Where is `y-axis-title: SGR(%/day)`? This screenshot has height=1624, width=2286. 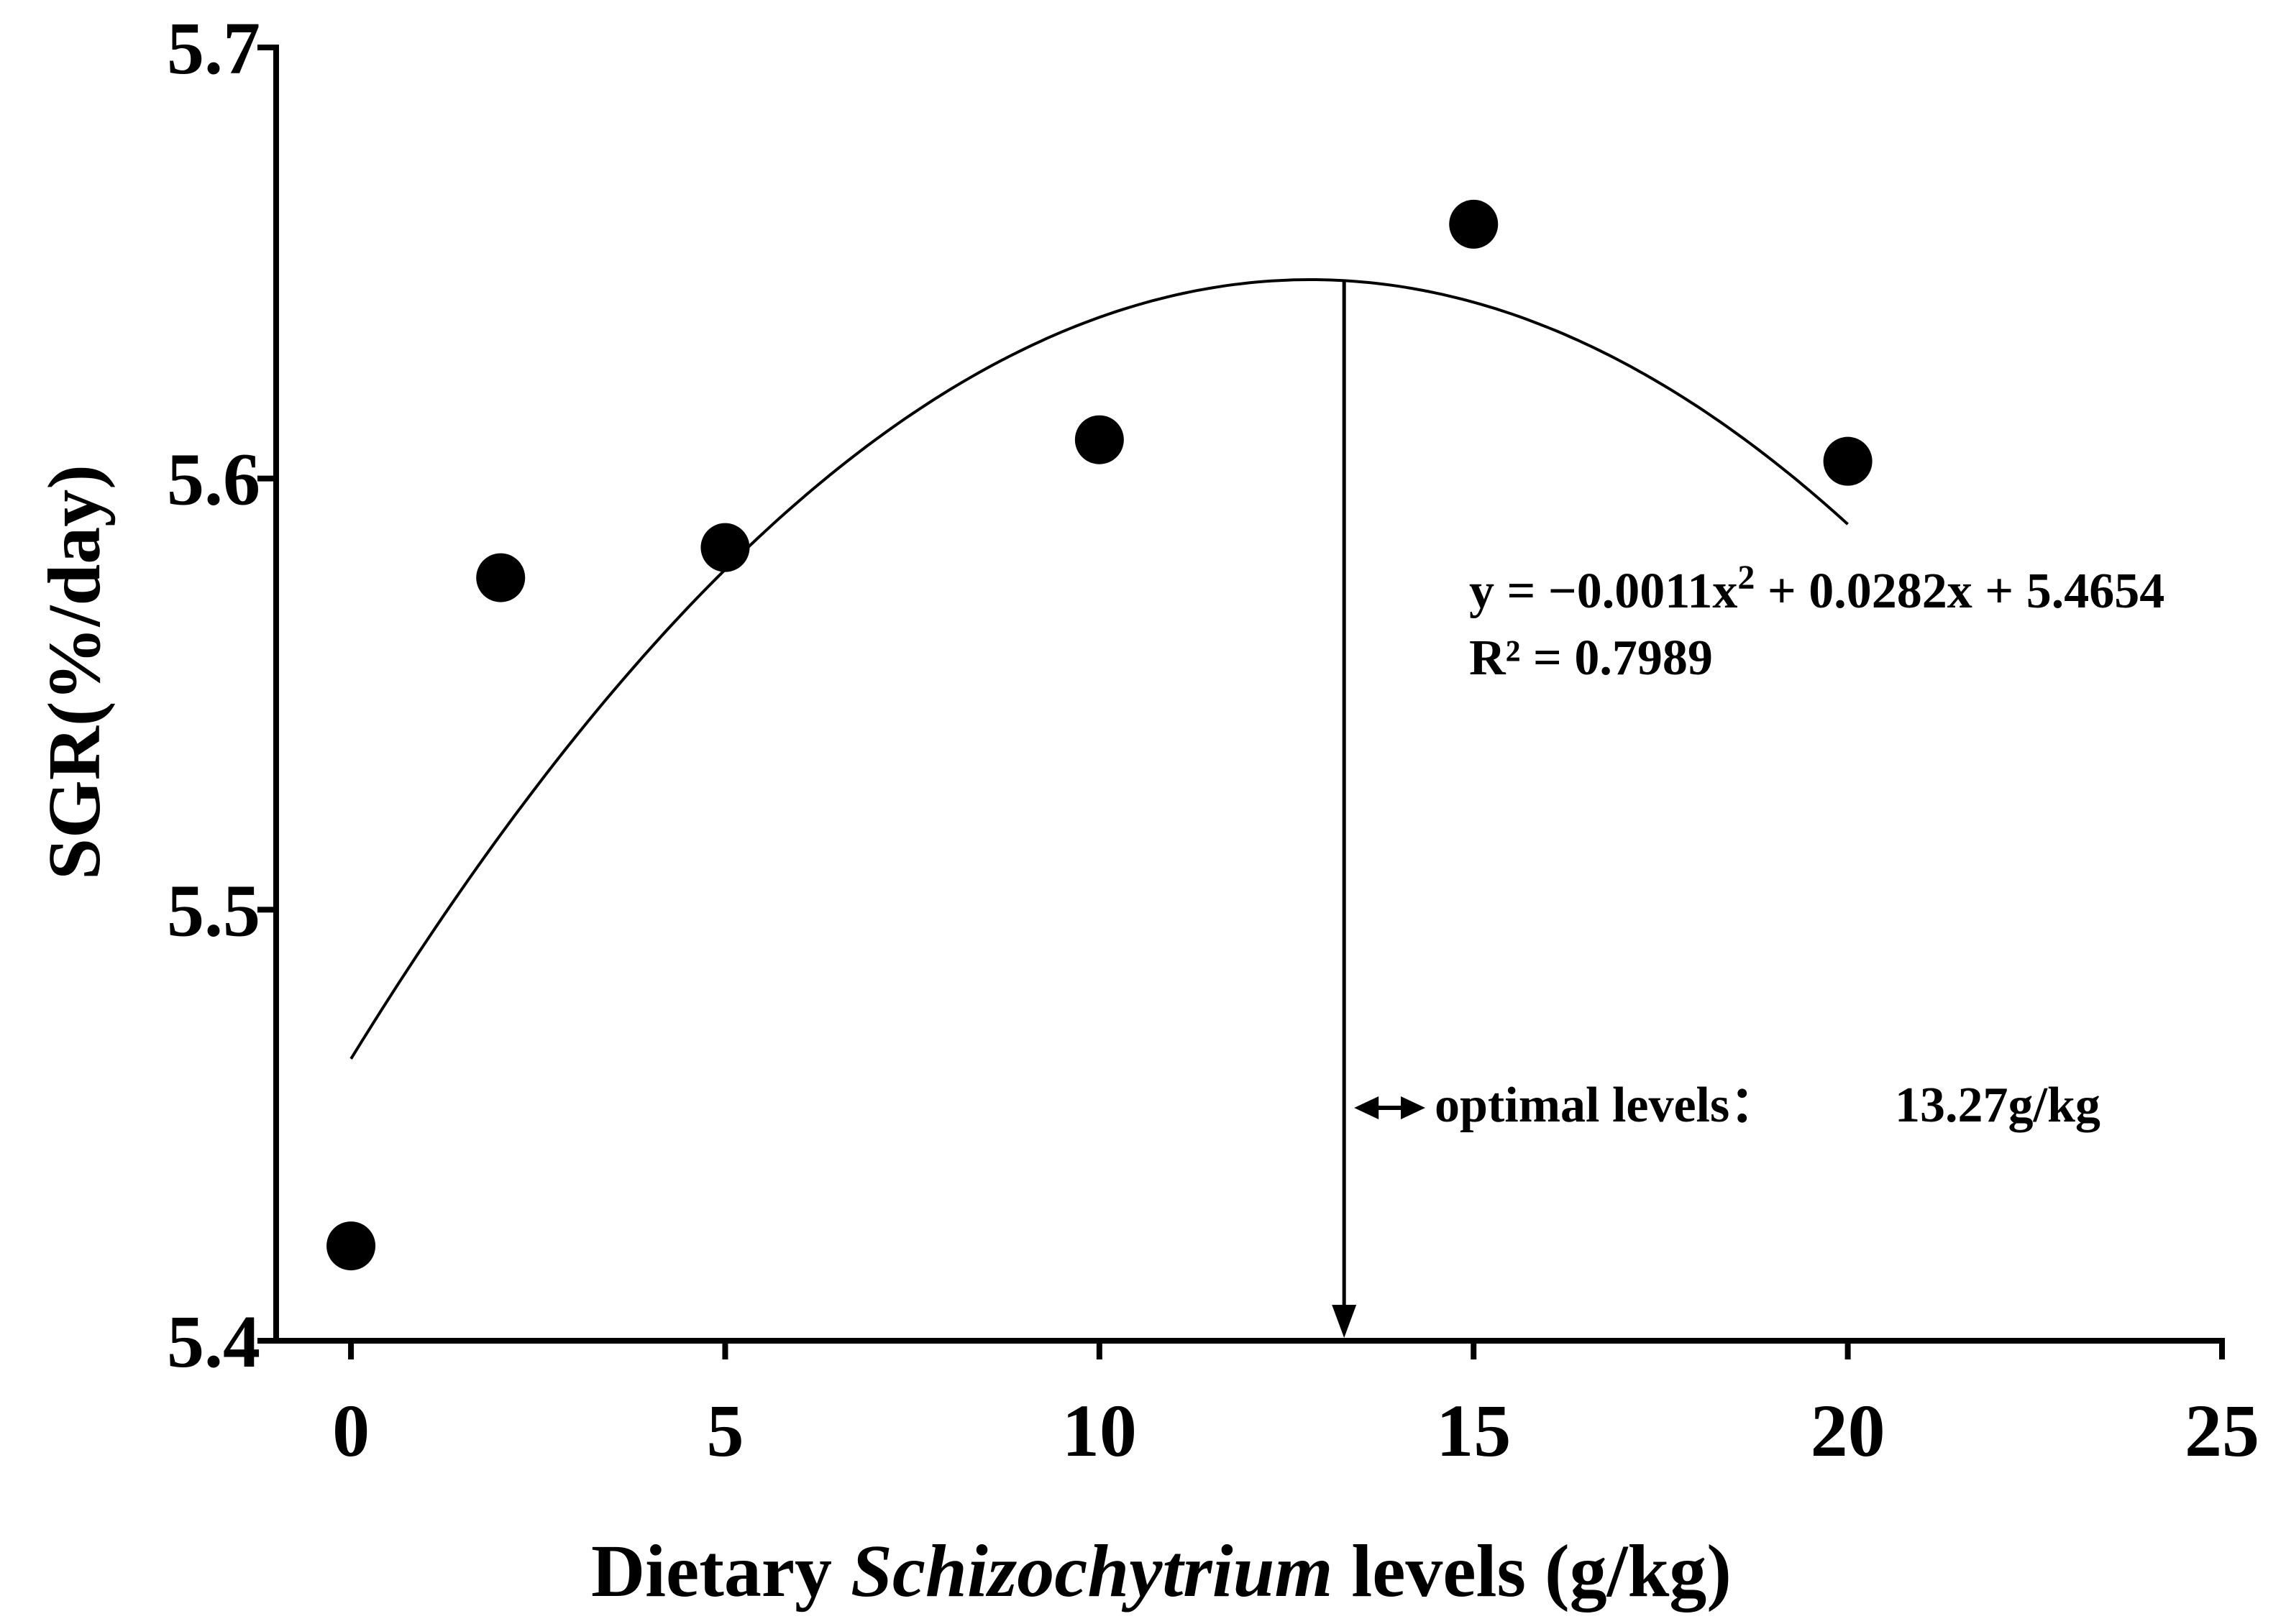
y-axis-title: SGR(%/day) is located at coordinates (75, 672).